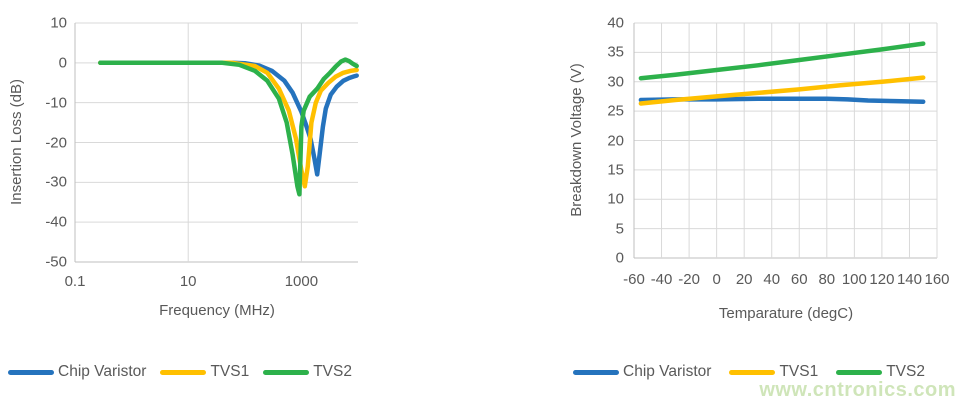 Image resolution: width=959 pixels, height=404 pixels. What do you see at coordinates (217, 310) in the screenshot?
I see `x-axis-title: Frequency (MHz)` at bounding box center [217, 310].